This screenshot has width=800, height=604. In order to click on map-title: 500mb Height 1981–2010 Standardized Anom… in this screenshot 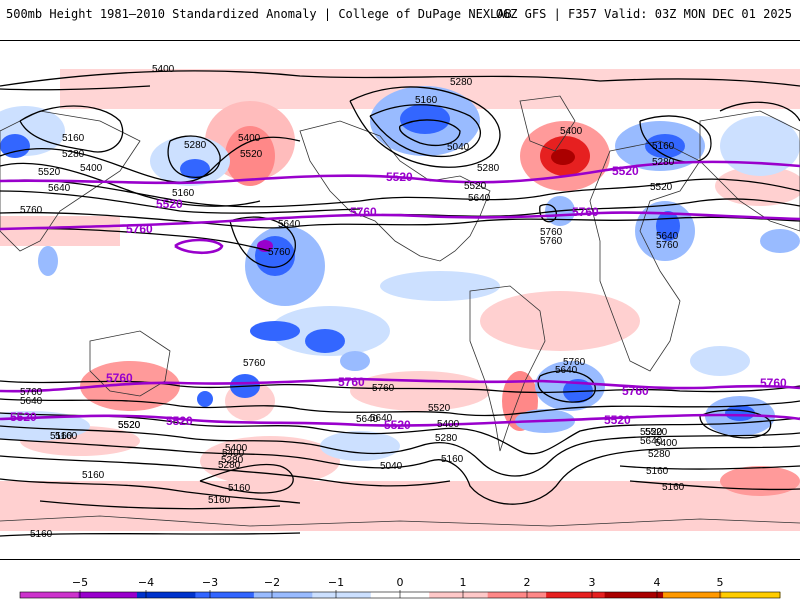, I will do `click(259, 14)`.